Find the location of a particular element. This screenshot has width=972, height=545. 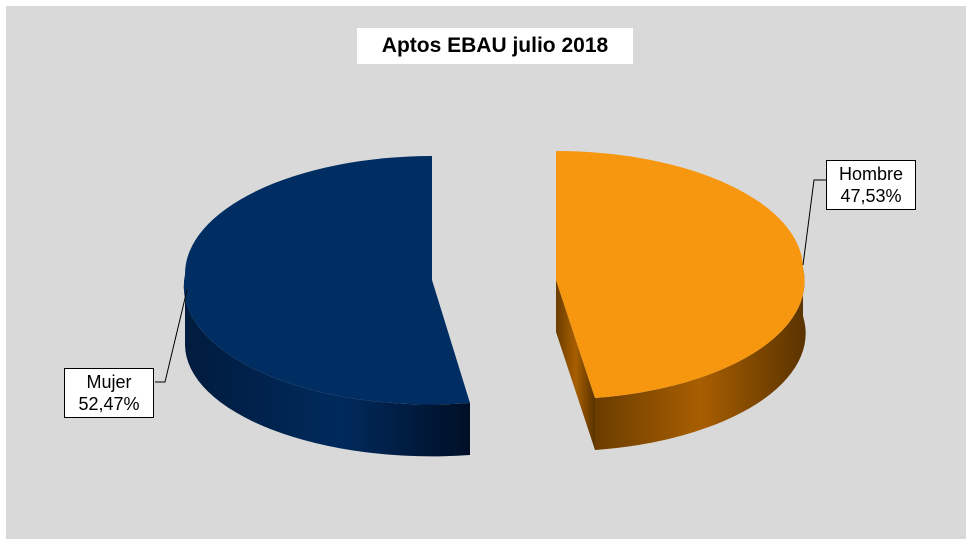

data-label-mujer-value: 52,47% is located at coordinates (109, 404).